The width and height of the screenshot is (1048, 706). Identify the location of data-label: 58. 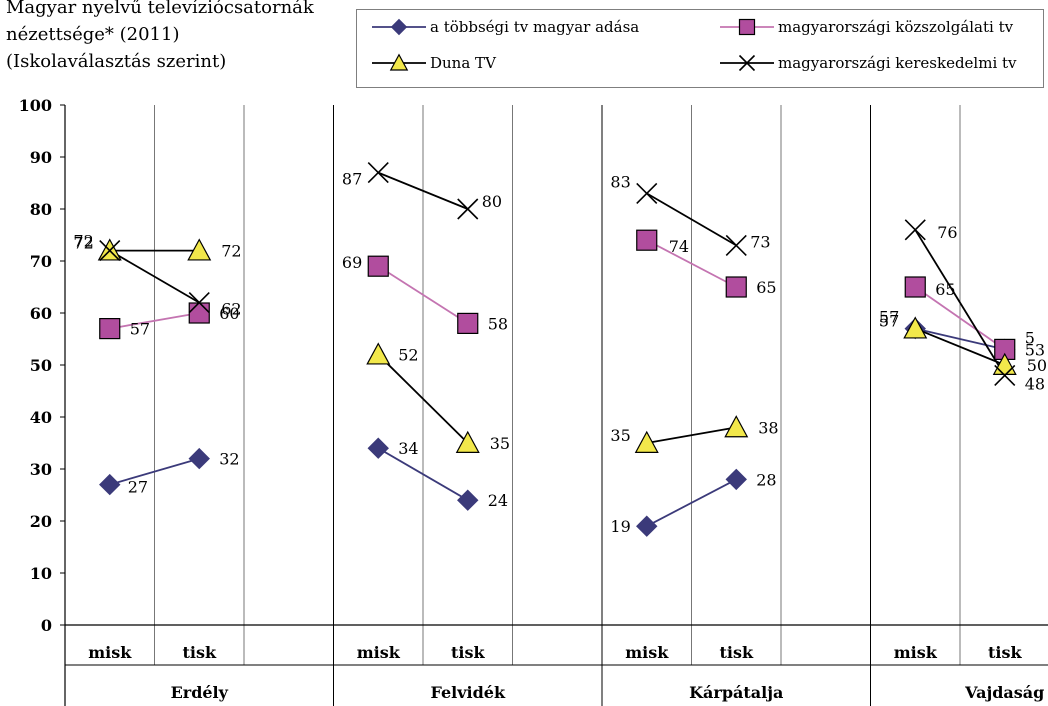
(498, 323).